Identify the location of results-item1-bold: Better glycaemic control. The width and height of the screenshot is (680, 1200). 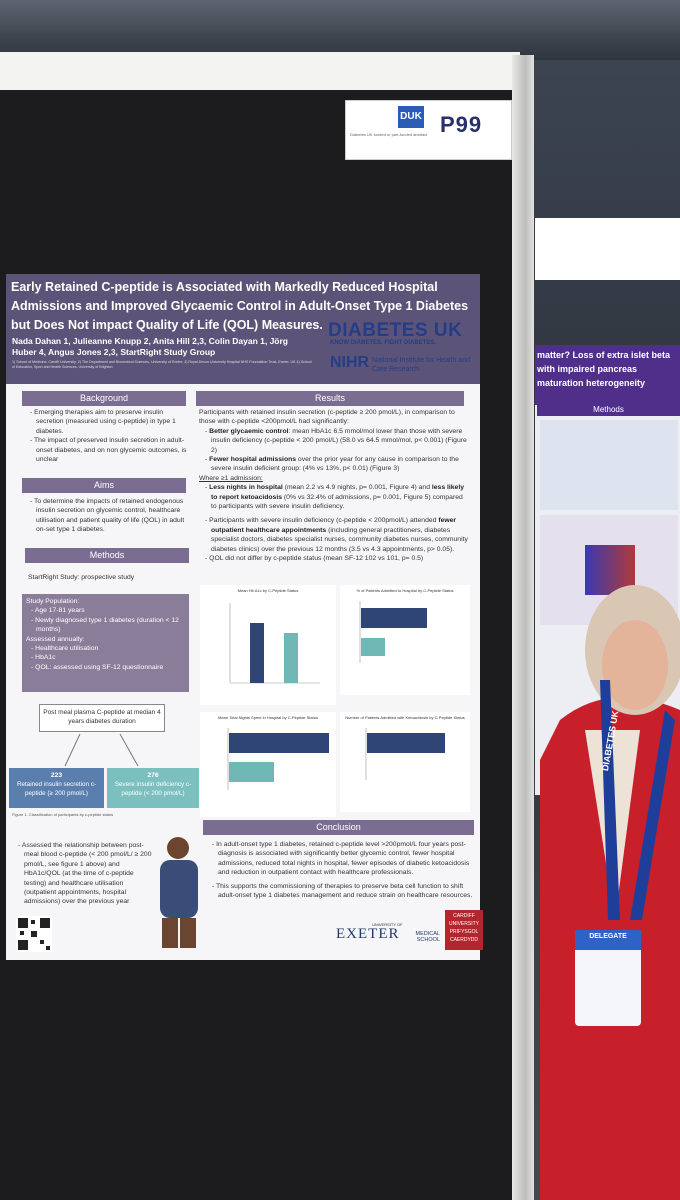
(249, 431).